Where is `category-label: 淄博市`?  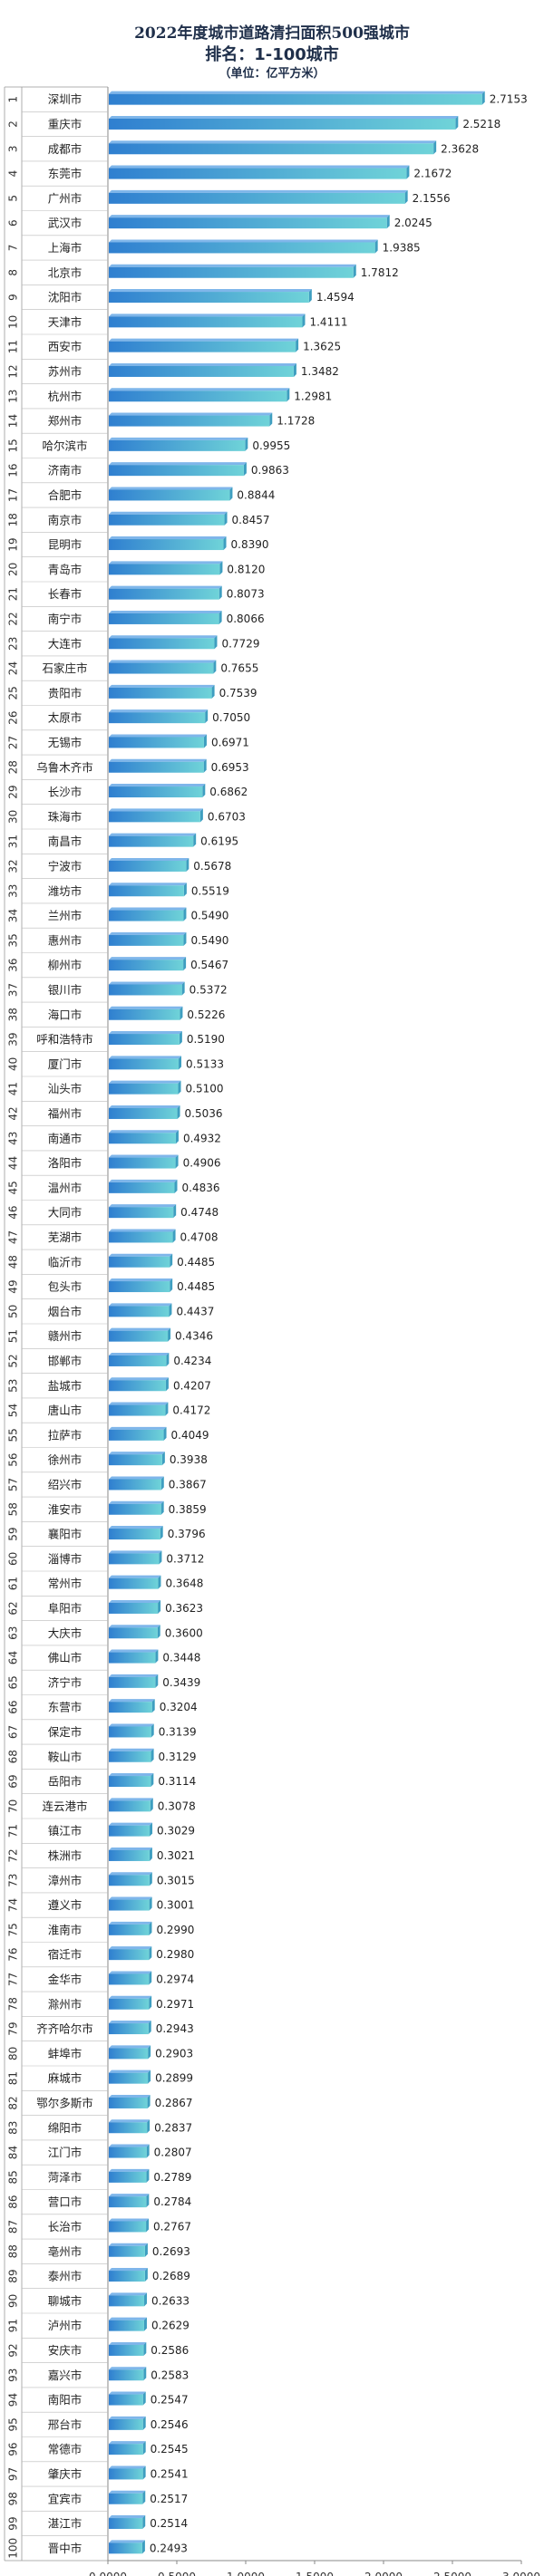 category-label: 淄博市 is located at coordinates (65, 1559).